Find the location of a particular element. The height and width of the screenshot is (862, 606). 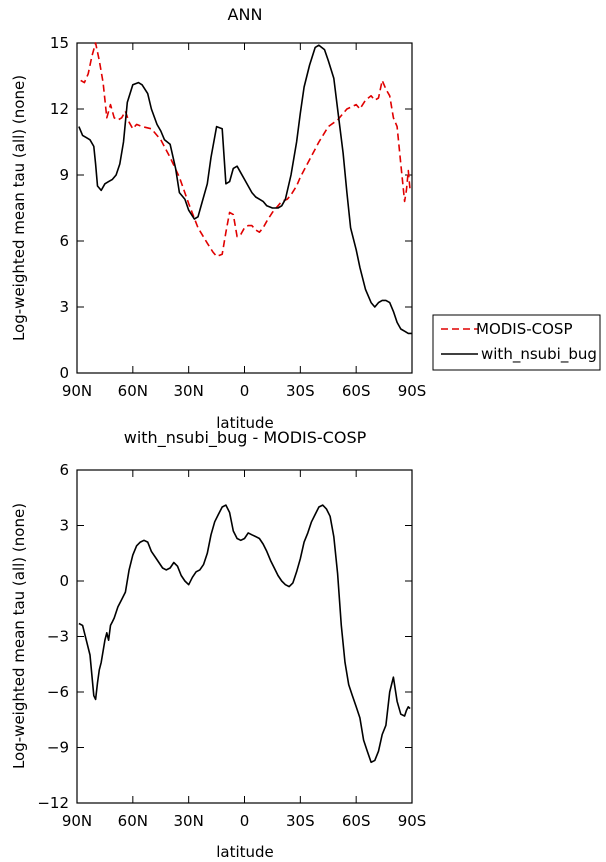

y-tick-label: −12 is located at coordinates (53, 803).